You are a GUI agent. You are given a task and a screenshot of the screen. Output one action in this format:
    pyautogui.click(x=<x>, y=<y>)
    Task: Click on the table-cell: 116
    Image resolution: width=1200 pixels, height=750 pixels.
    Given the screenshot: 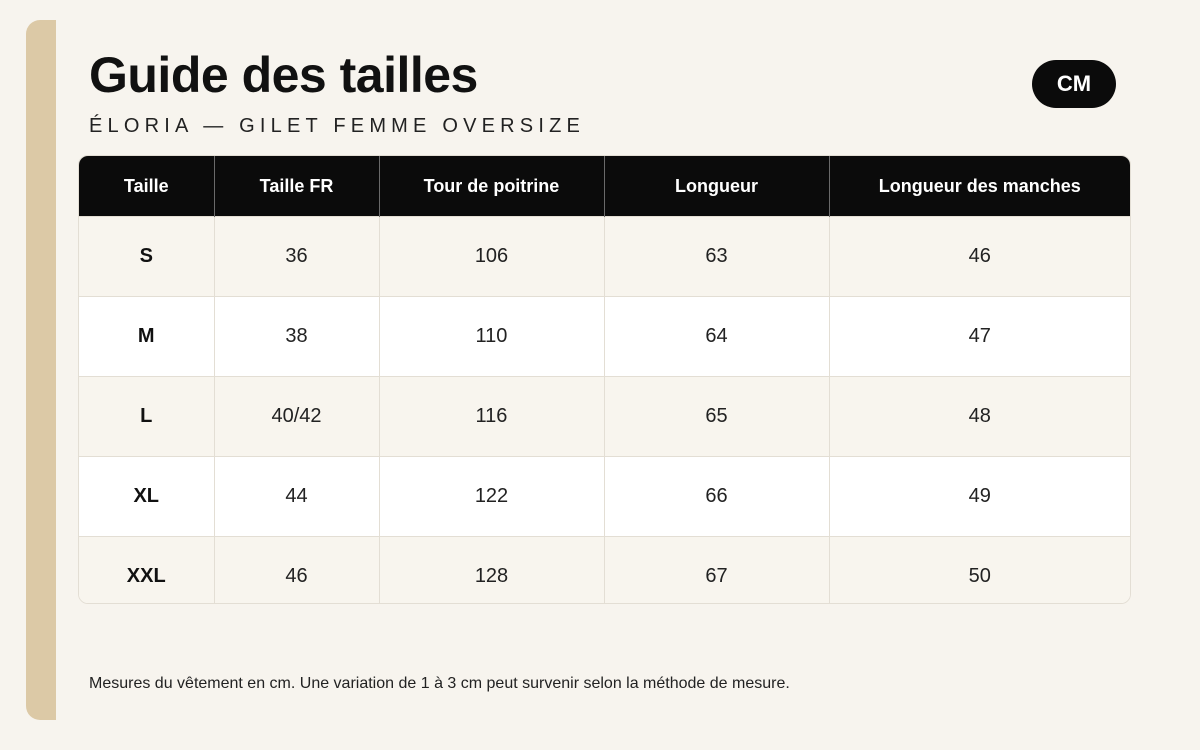 What is the action you would take?
    pyautogui.click(x=492, y=416)
    